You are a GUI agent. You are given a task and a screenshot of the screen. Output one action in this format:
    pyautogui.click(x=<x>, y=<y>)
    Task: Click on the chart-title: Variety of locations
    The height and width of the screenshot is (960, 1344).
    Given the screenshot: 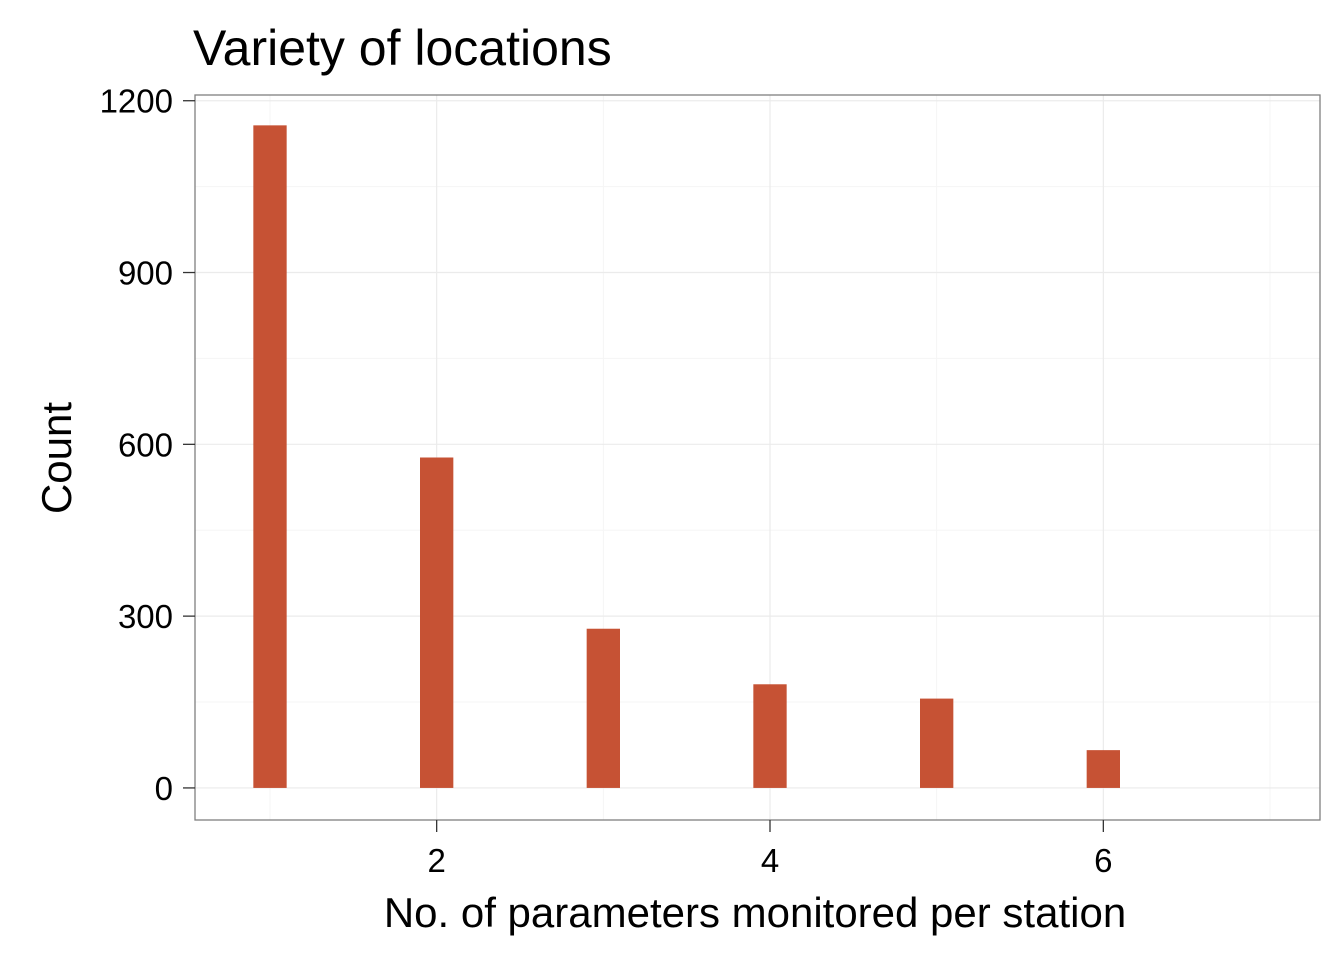 What is the action you would take?
    pyautogui.click(x=402, y=48)
    